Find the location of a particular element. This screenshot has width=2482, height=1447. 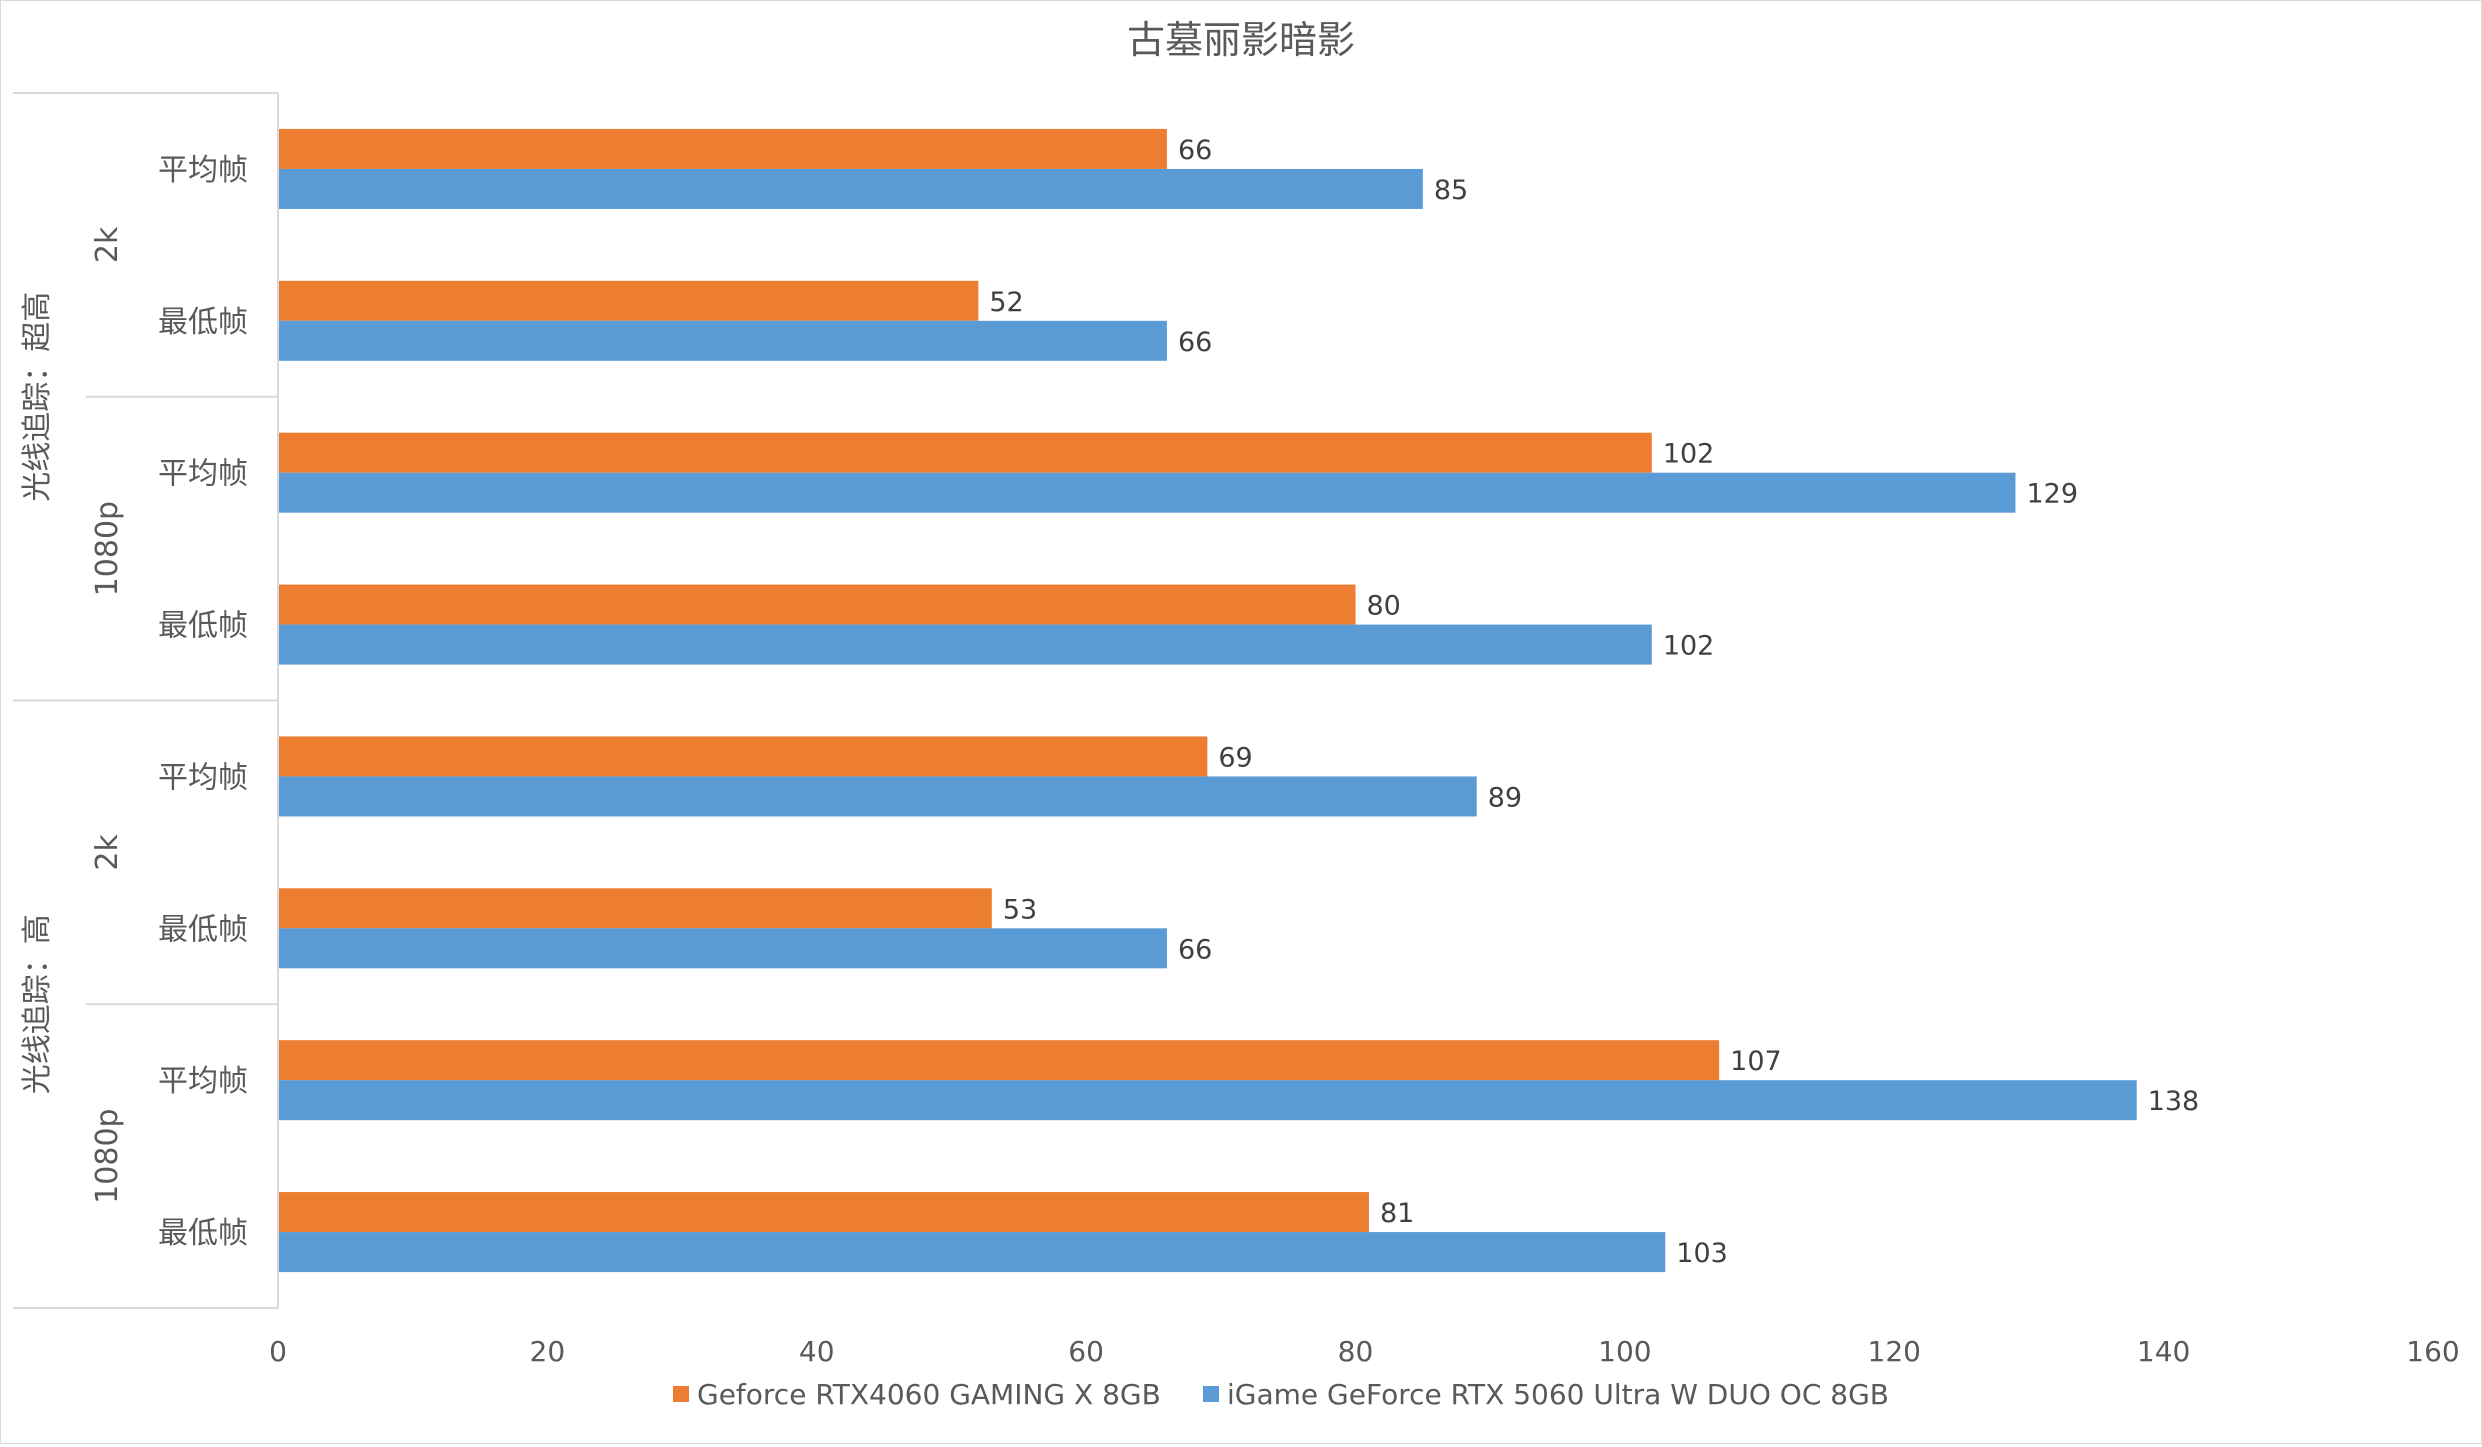

x-tick-label: 80 is located at coordinates (1356, 1351).